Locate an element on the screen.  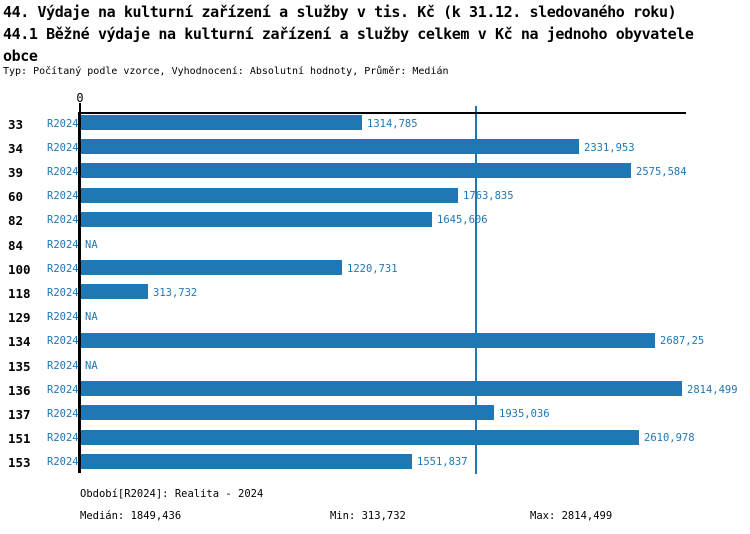
row-category-label: 84 is located at coordinates (16, 245).